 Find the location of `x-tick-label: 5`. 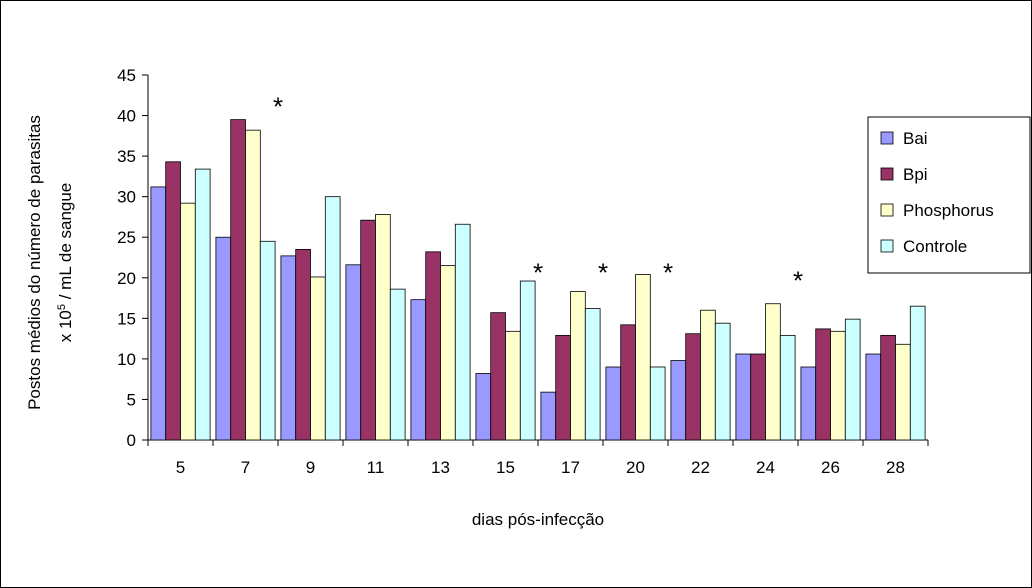

x-tick-label: 5 is located at coordinates (180, 467).